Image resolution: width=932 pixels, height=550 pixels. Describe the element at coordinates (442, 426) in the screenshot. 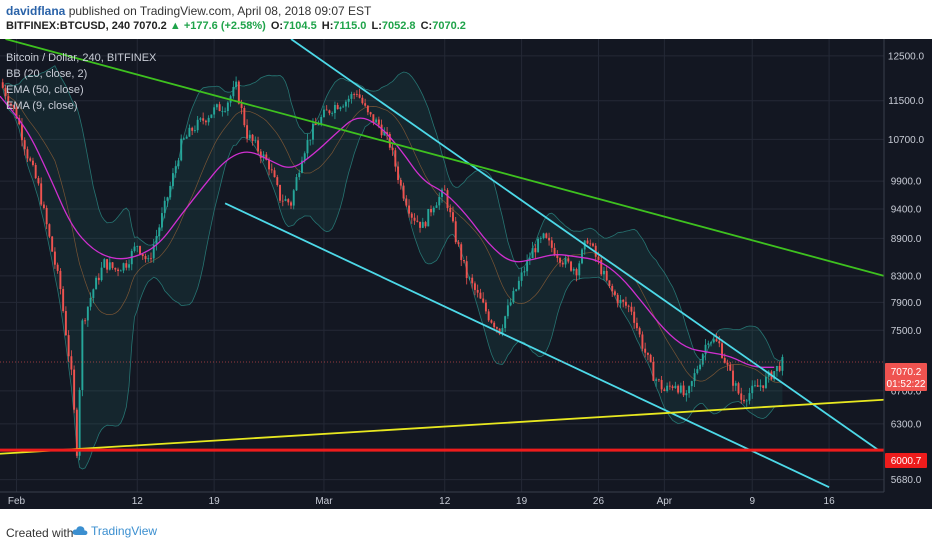

I see `trendline-yellow` at that location.